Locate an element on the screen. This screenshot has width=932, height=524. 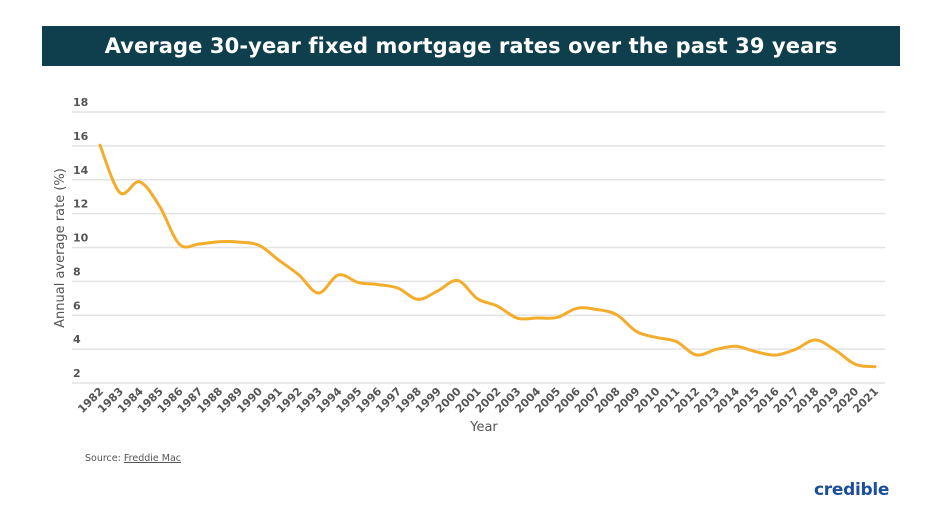
credible-logo: credible is located at coordinates (852, 490).